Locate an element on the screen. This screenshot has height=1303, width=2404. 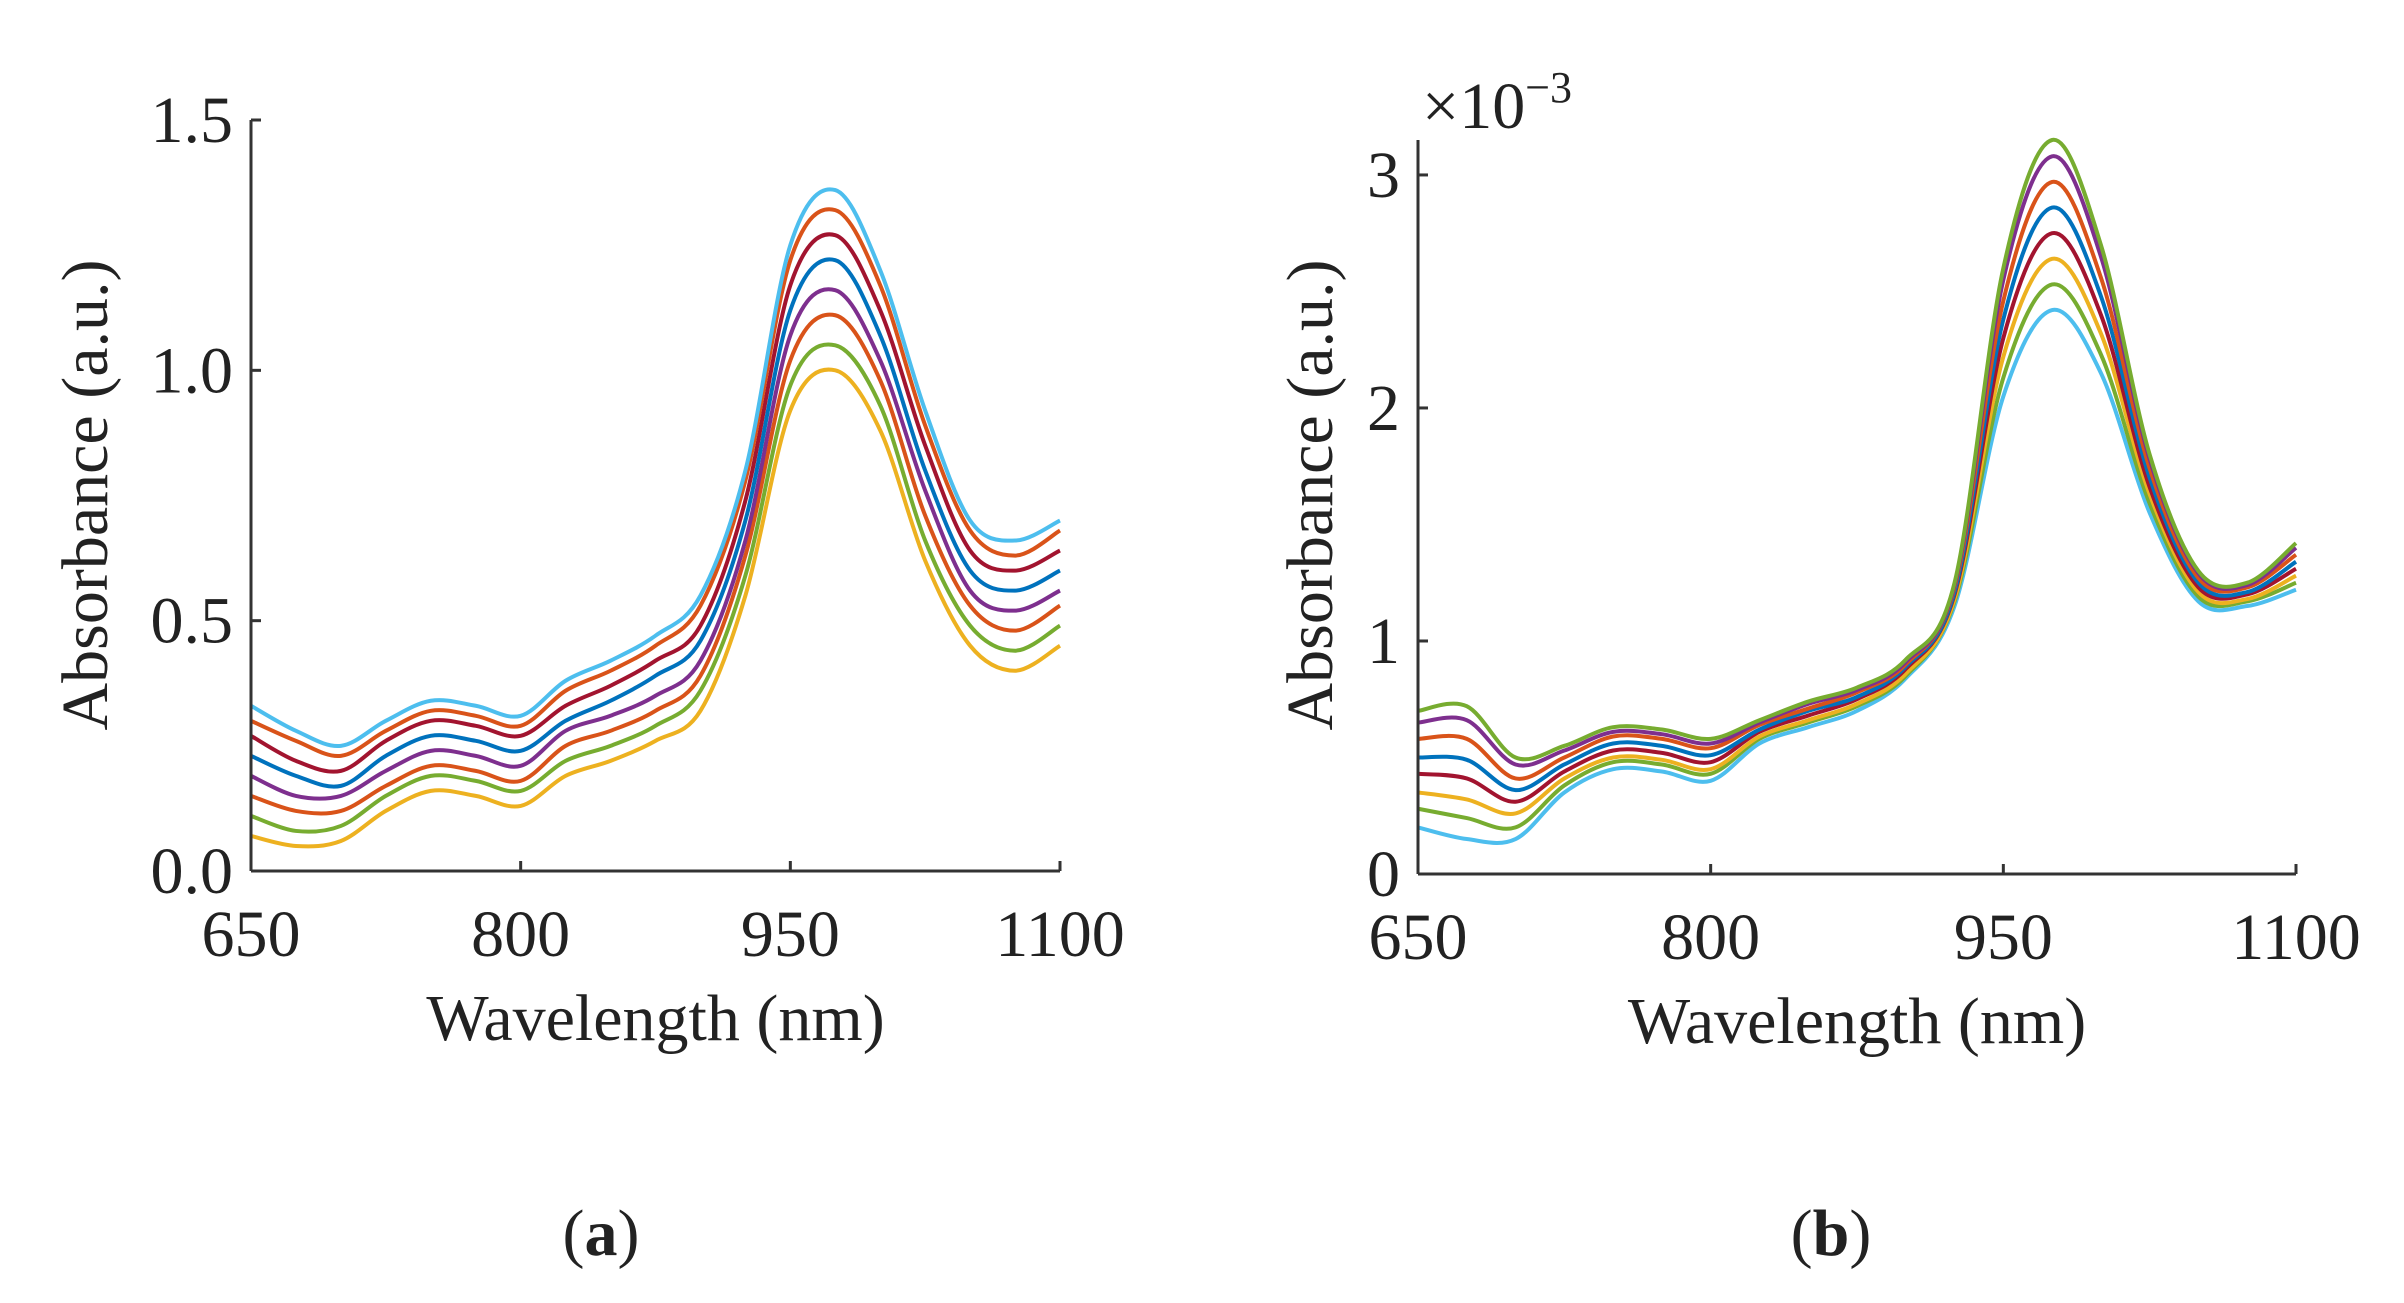
y-tick-label: 2 is located at coordinates (1383, 408).